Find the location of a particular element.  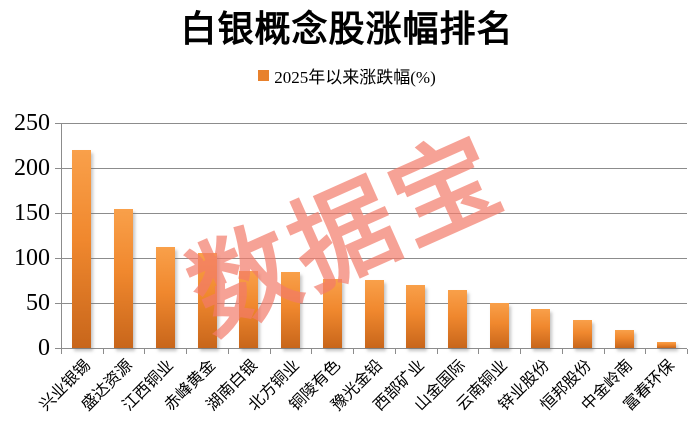

legend-swatch-icon is located at coordinates (264, 75).